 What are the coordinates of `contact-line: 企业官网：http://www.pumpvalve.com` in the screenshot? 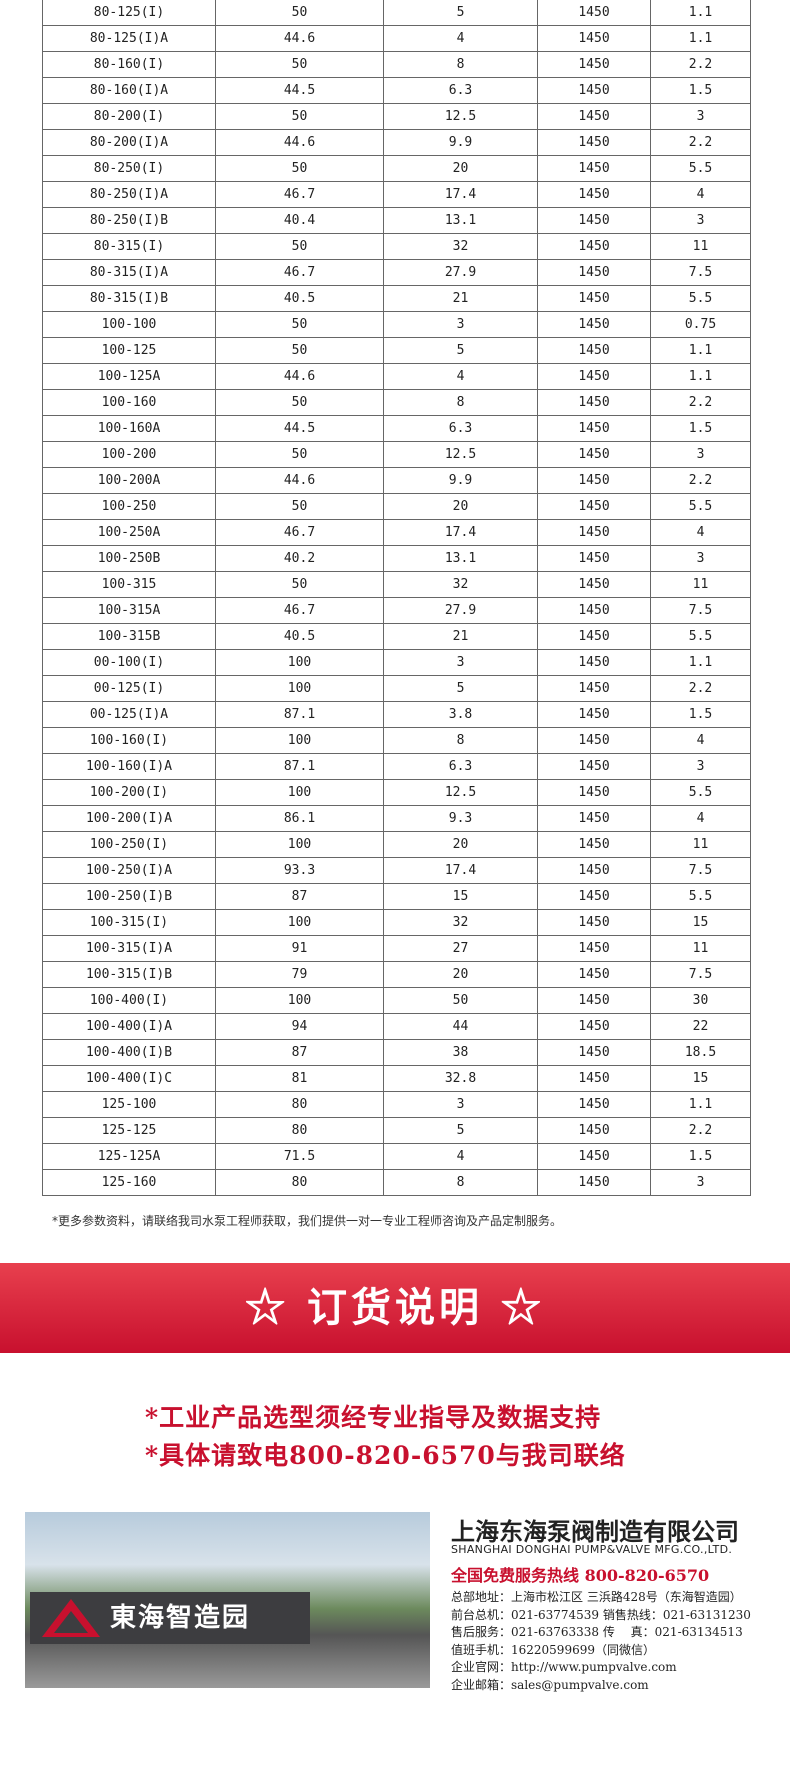 It's located at (564, 1667).